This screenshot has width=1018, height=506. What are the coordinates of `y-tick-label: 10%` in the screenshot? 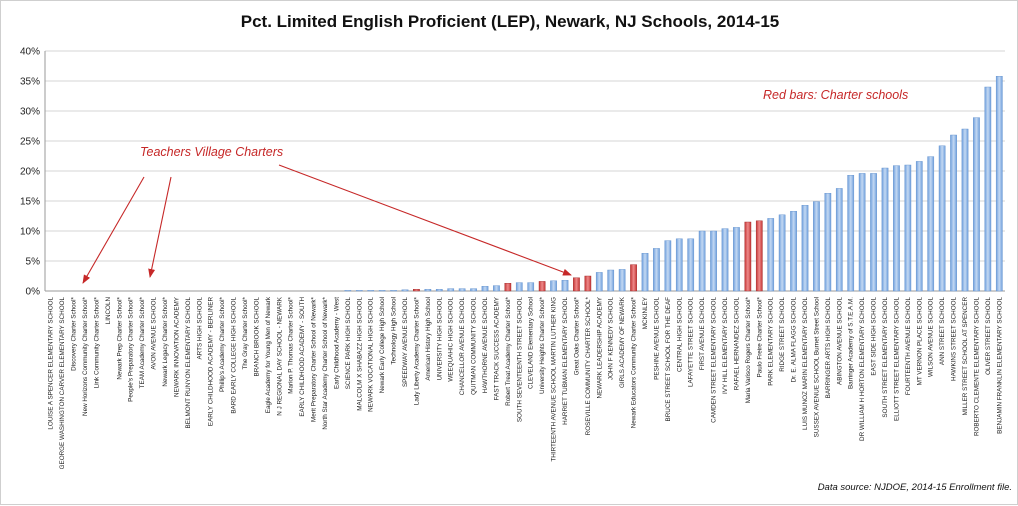 It's located at (30, 232).